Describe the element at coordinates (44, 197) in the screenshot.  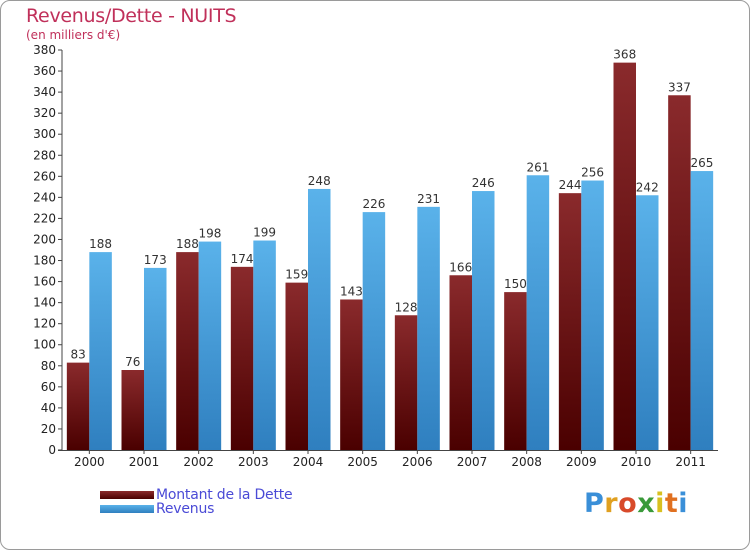
I see `y-tick-label: 240` at that location.